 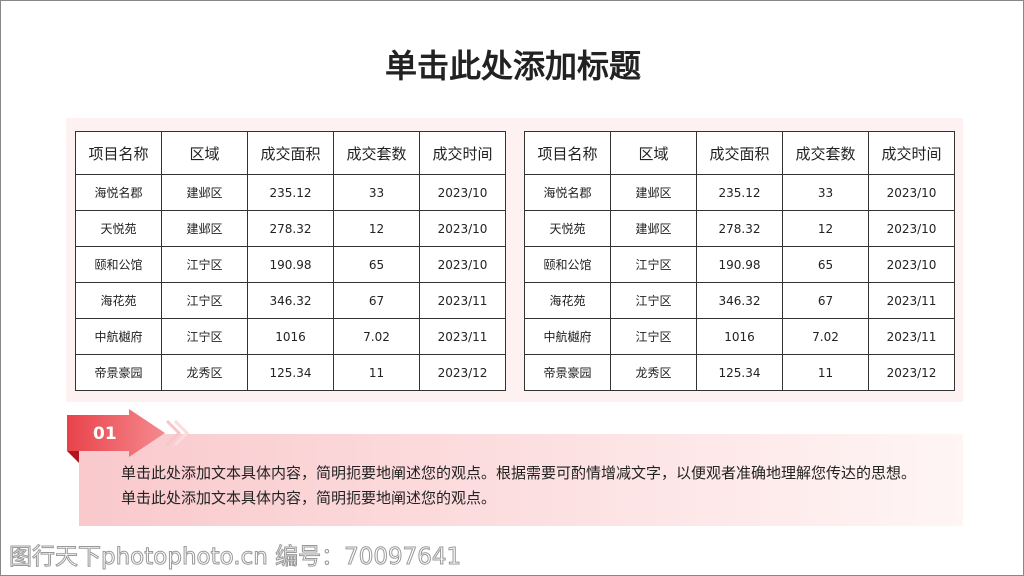 What do you see at coordinates (105, 434) in the screenshot?
I see `point-number: 01` at bounding box center [105, 434].